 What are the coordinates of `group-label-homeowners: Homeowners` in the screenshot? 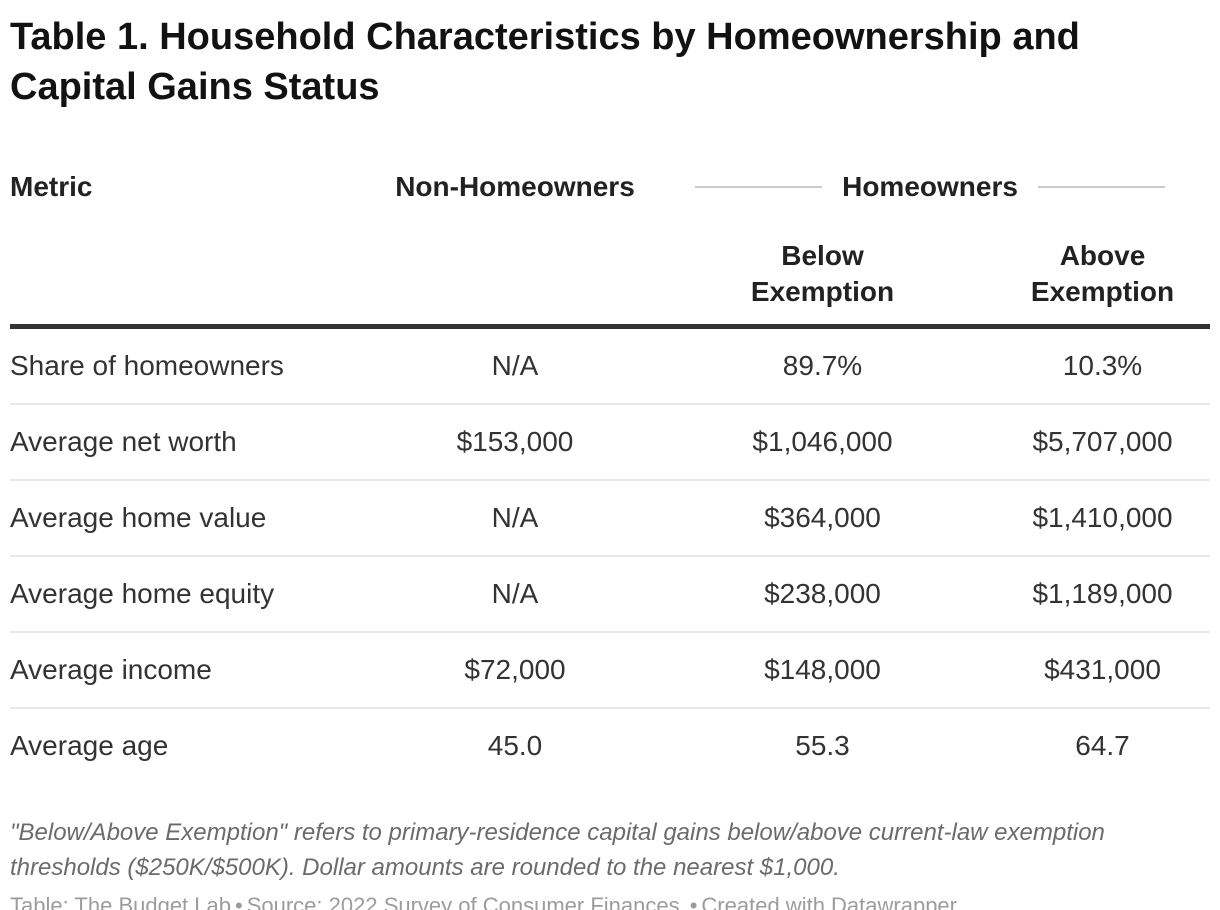 It's located at (930, 186).